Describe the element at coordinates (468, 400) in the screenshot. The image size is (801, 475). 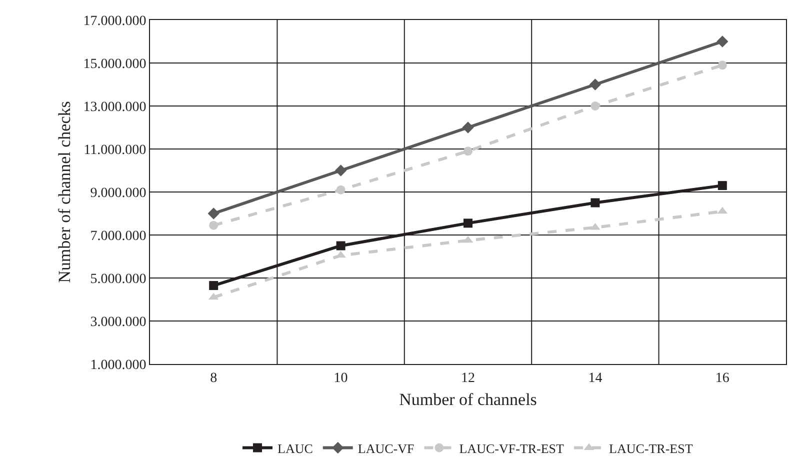
I see `x-axis-title: Number of channels` at that location.